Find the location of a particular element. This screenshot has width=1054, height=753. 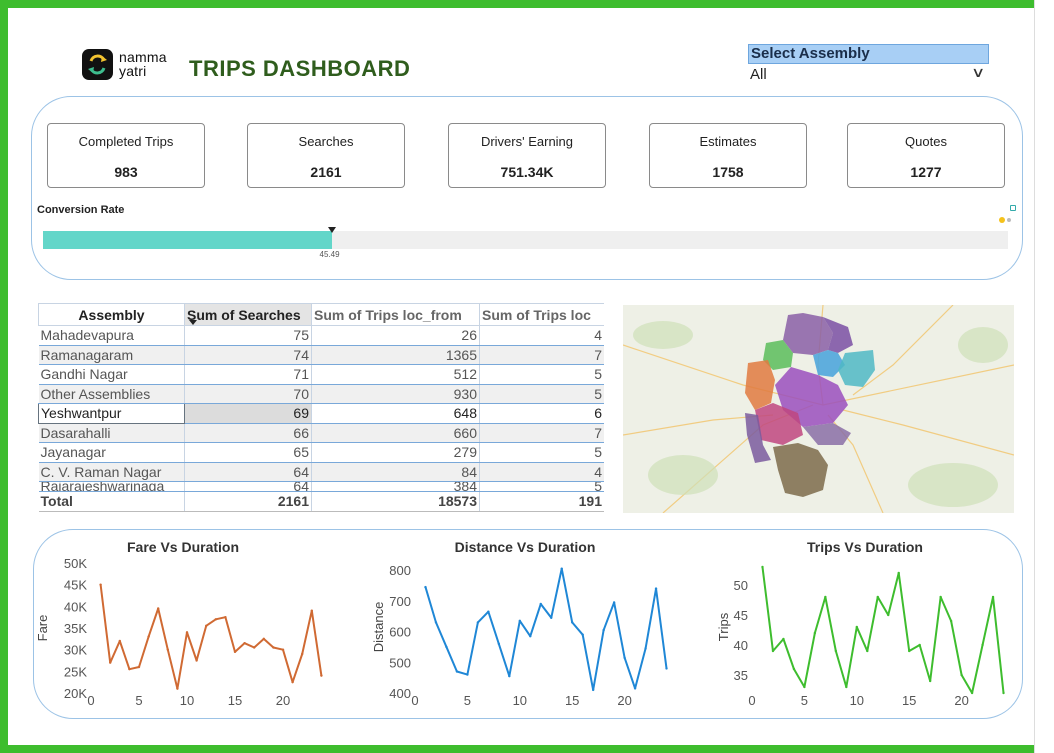

column-header-assembly: Assembly is located at coordinates (111, 314).